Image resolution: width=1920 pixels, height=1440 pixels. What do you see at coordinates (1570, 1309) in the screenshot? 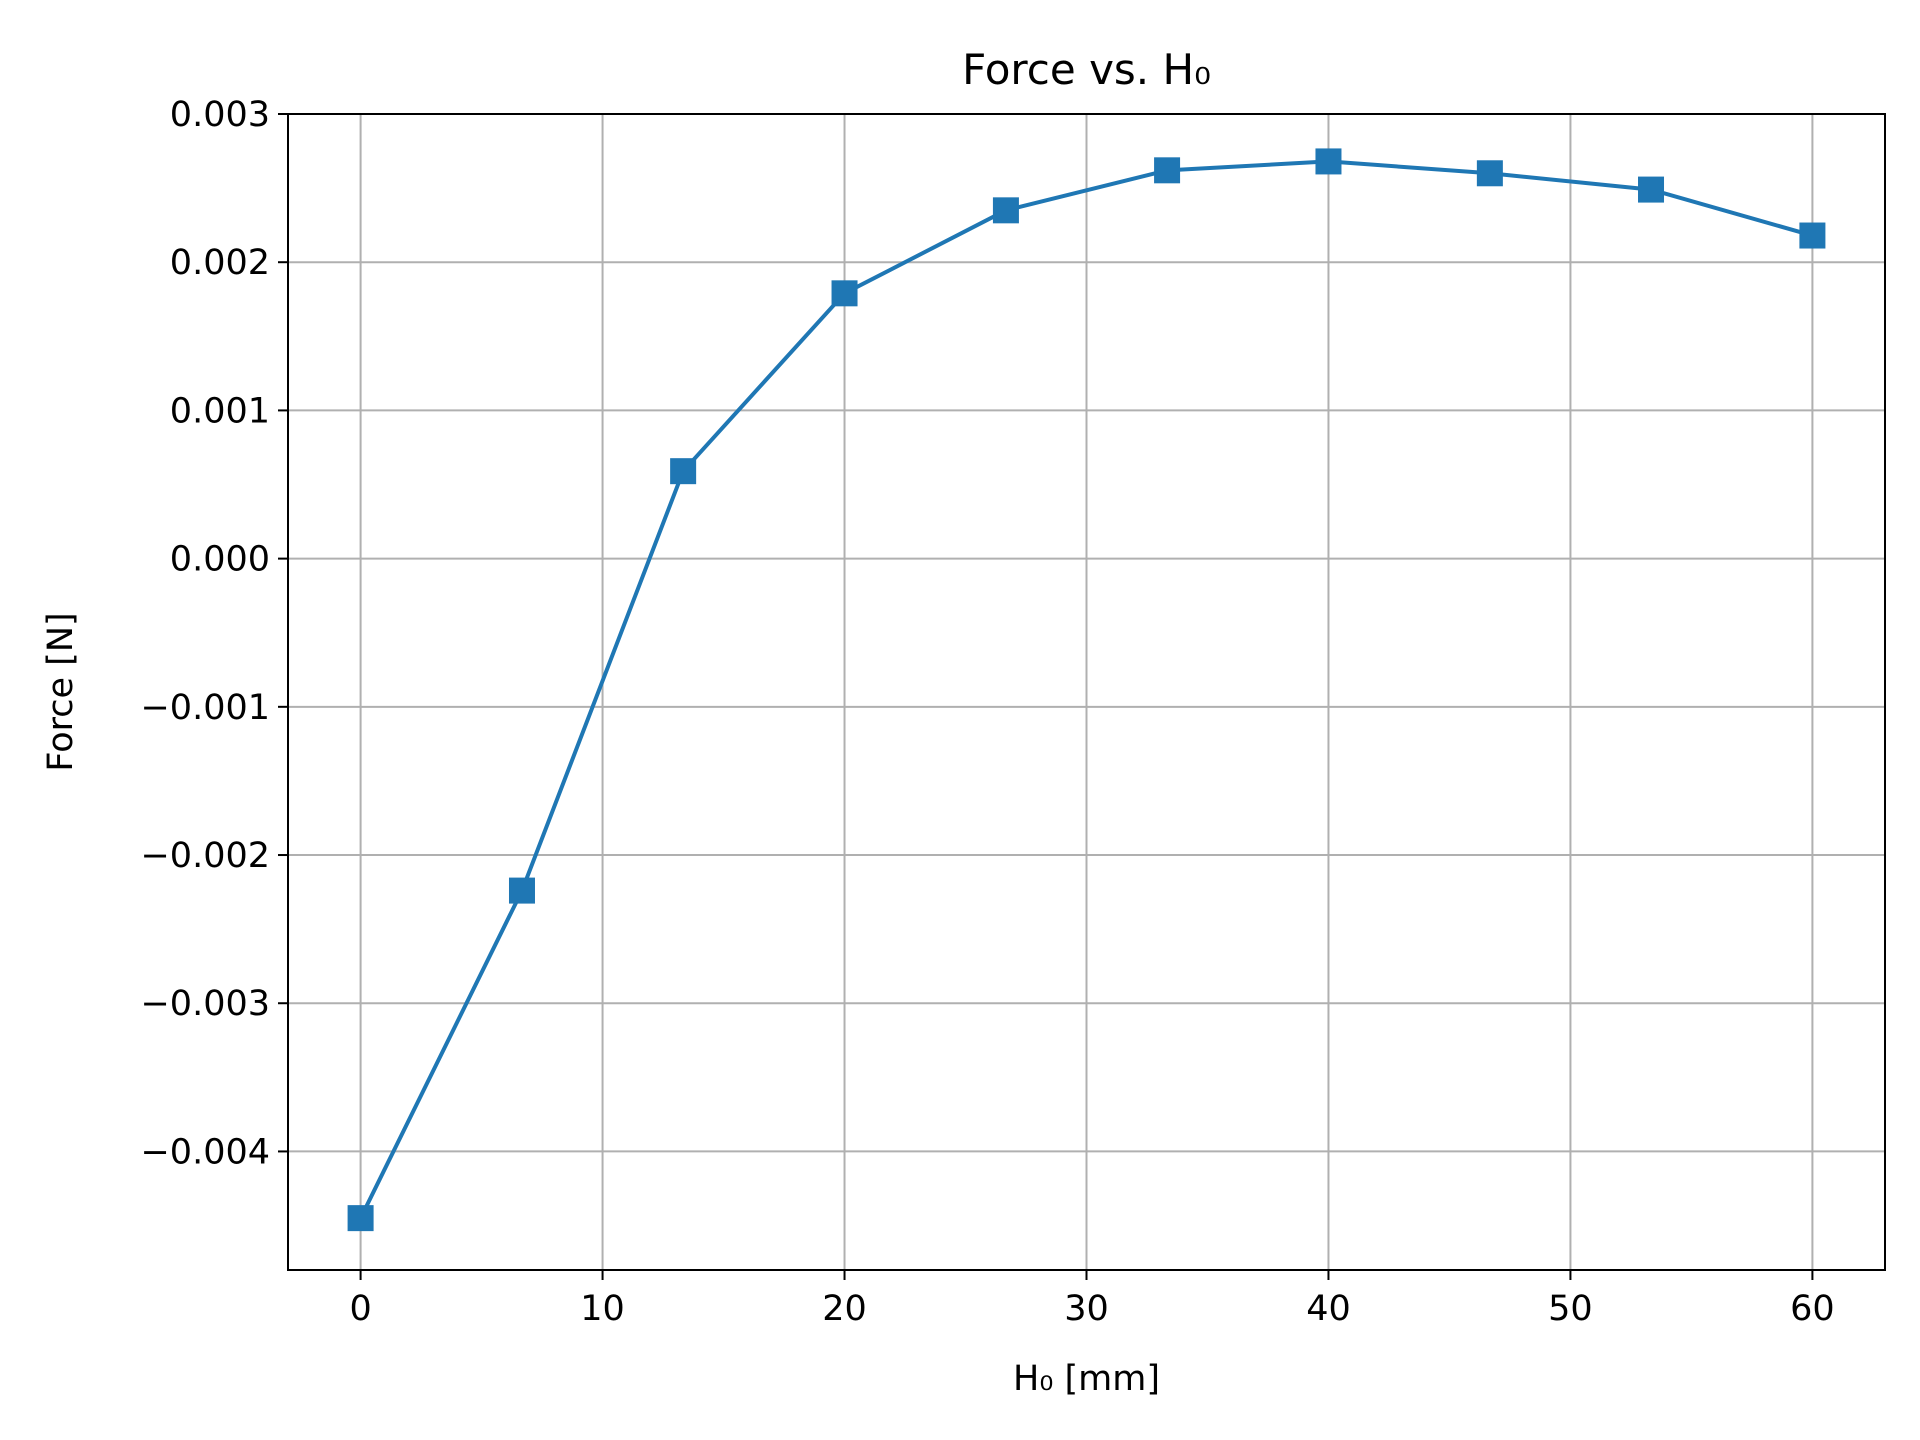
I see `x-tick-label: 50` at bounding box center [1570, 1309].